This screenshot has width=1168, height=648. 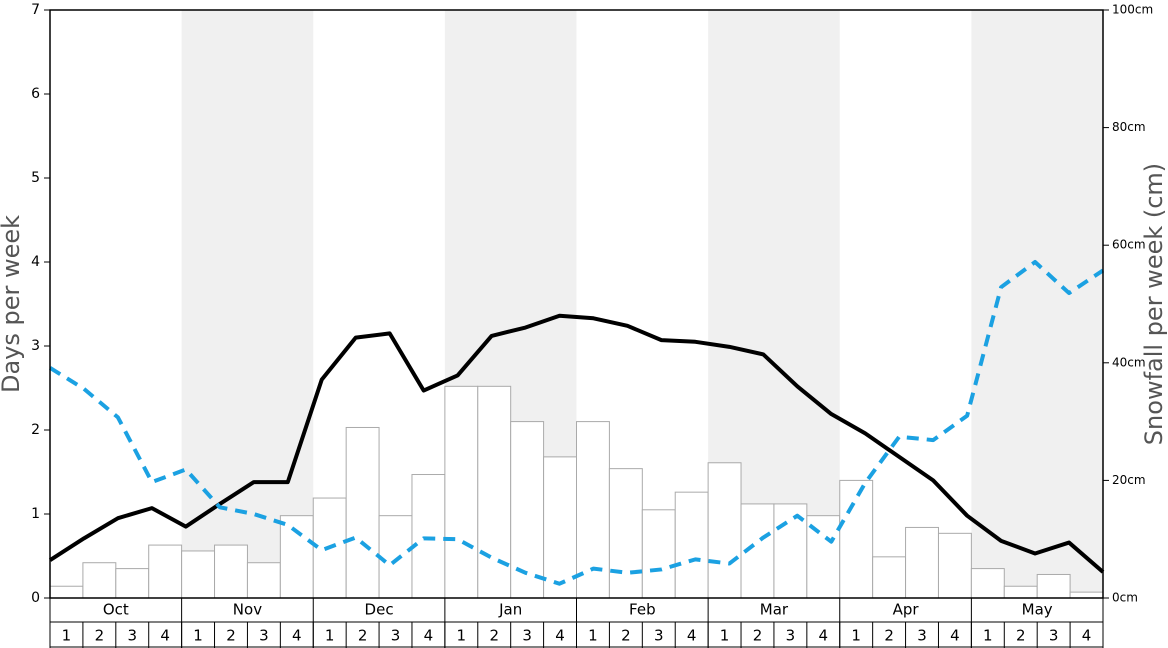 What do you see at coordinates (1129, 480) in the screenshot?
I see `y2-tick-label: 20cm` at bounding box center [1129, 480].